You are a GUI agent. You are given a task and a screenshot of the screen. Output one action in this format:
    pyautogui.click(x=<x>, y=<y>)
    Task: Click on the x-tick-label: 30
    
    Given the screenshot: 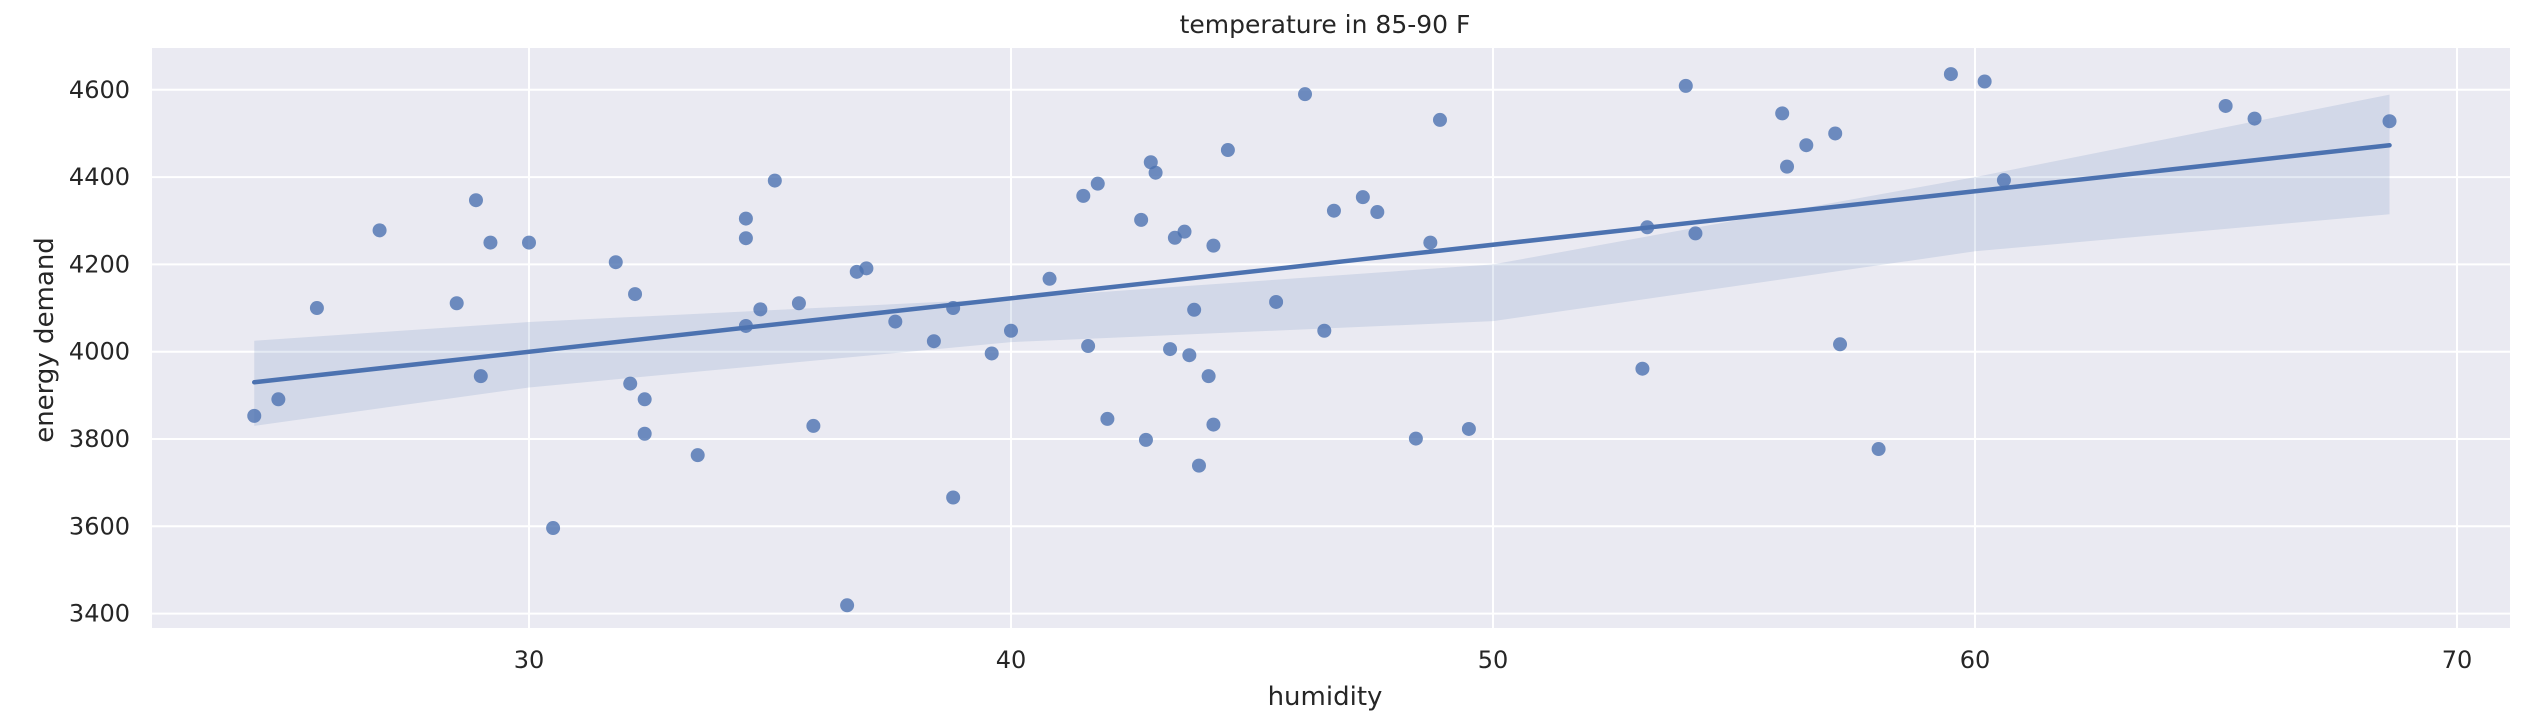 What is the action you would take?
    pyautogui.click(x=529, y=660)
    